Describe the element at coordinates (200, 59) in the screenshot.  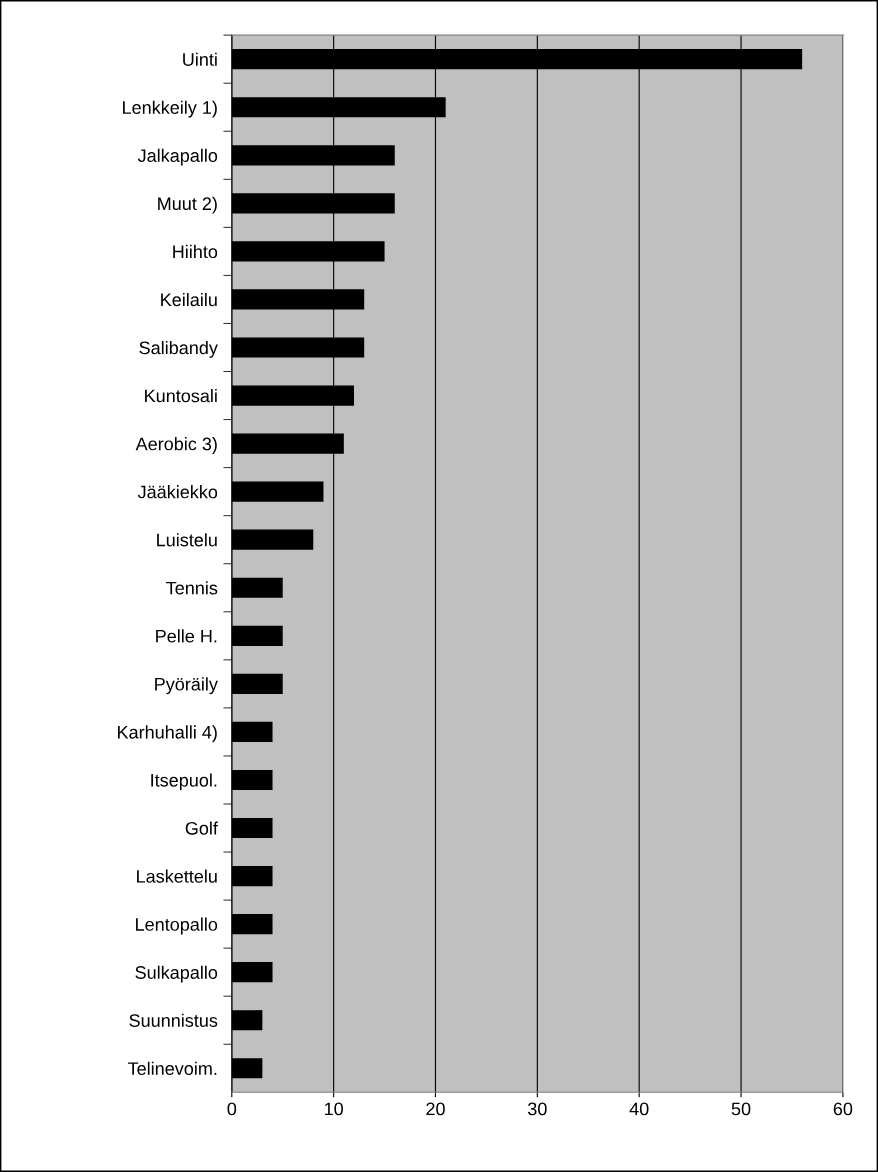
I see `y-tick-label: Uinti` at that location.